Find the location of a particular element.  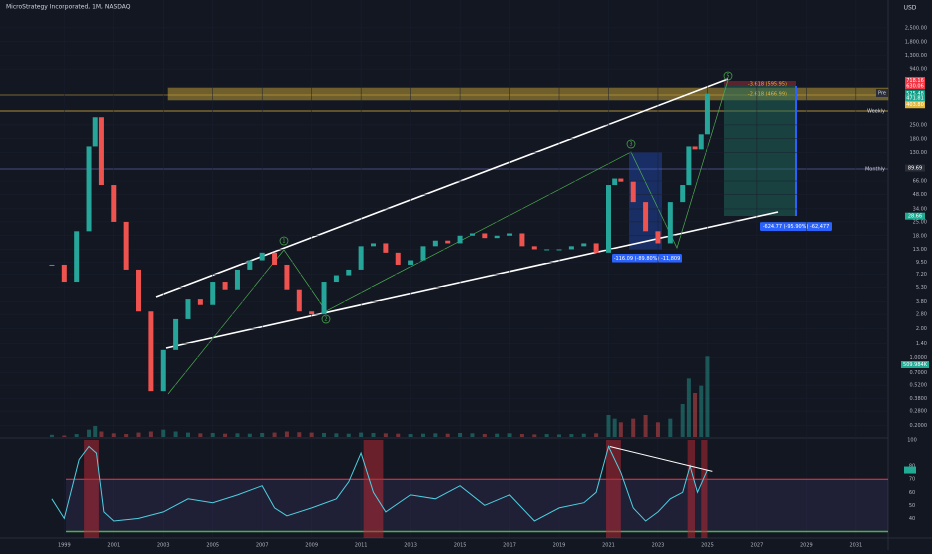

x-tick-label: 2011 is located at coordinates (361, 546).